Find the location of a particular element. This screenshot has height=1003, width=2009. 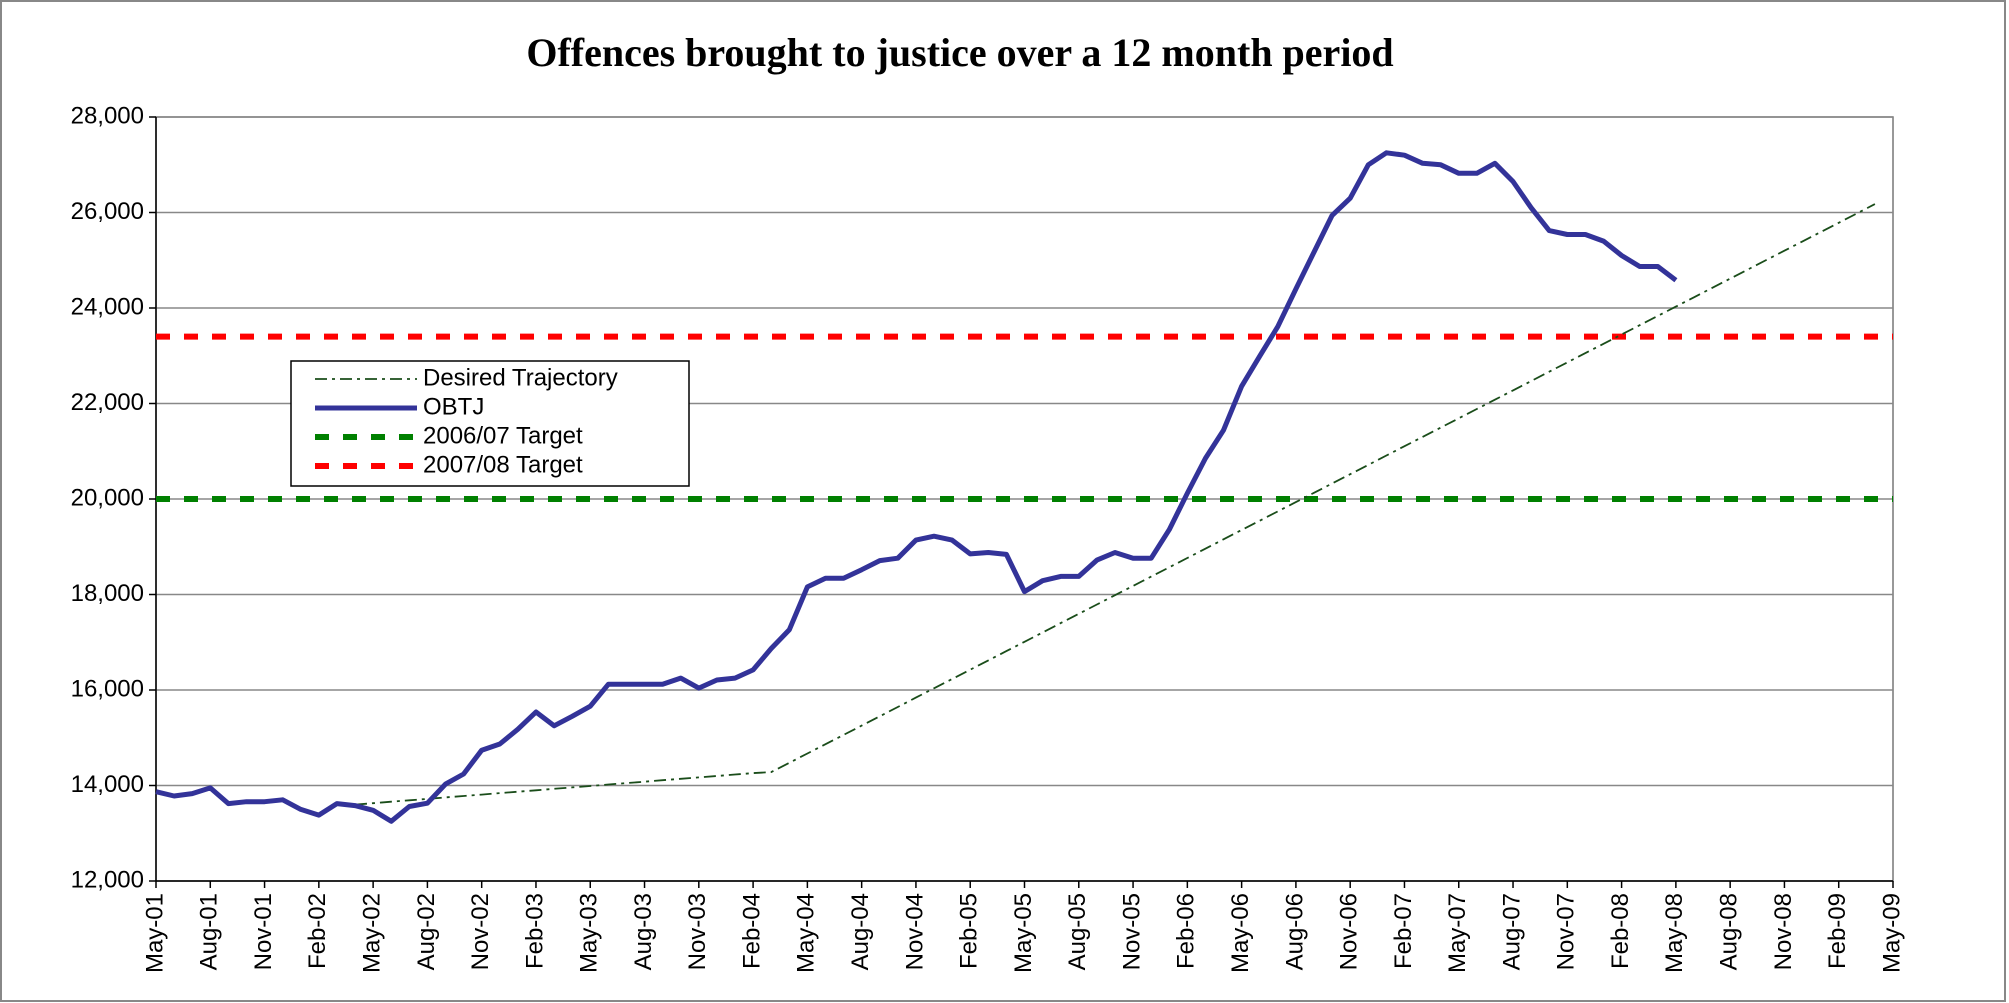

x-tick-label: Feb-02 is located at coordinates (317, 931).